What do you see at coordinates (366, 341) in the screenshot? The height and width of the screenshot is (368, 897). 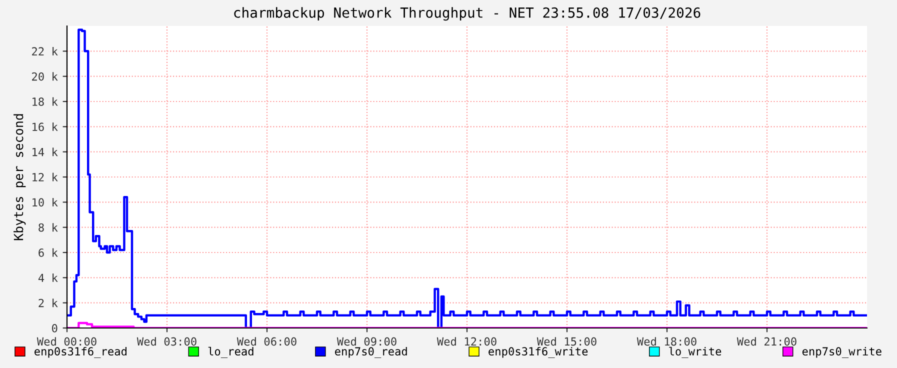 I see `x-tick-label: Wed 09:00` at bounding box center [366, 341].